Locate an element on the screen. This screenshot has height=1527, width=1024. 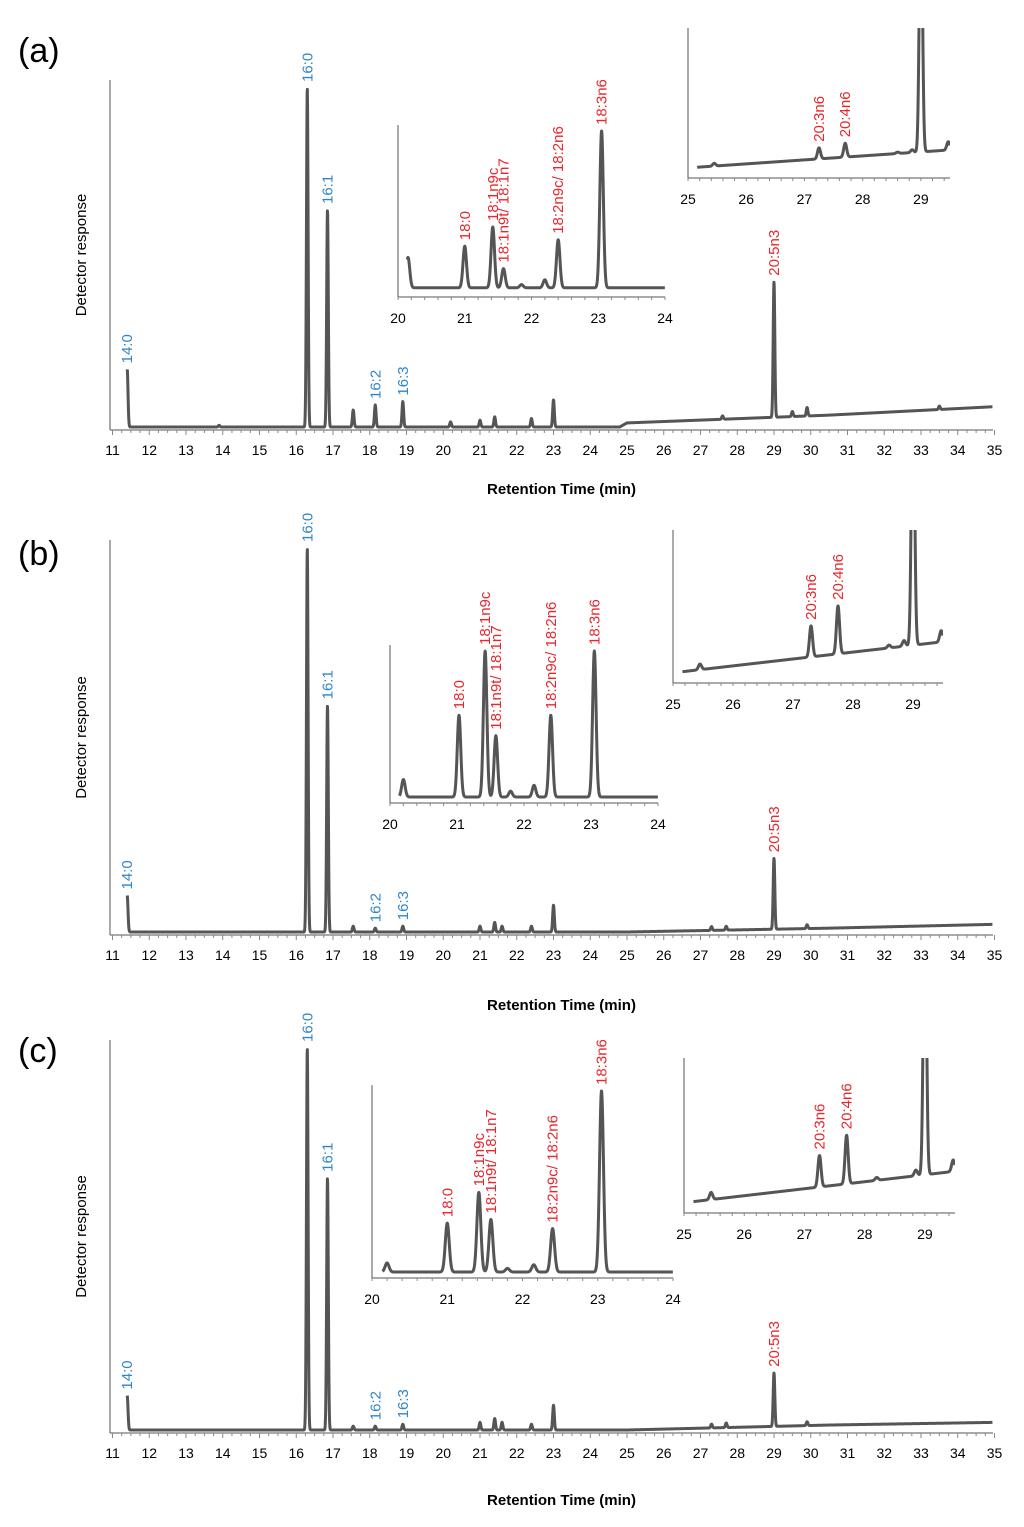
x-tick-label: 20 is located at coordinates (443, 1453).